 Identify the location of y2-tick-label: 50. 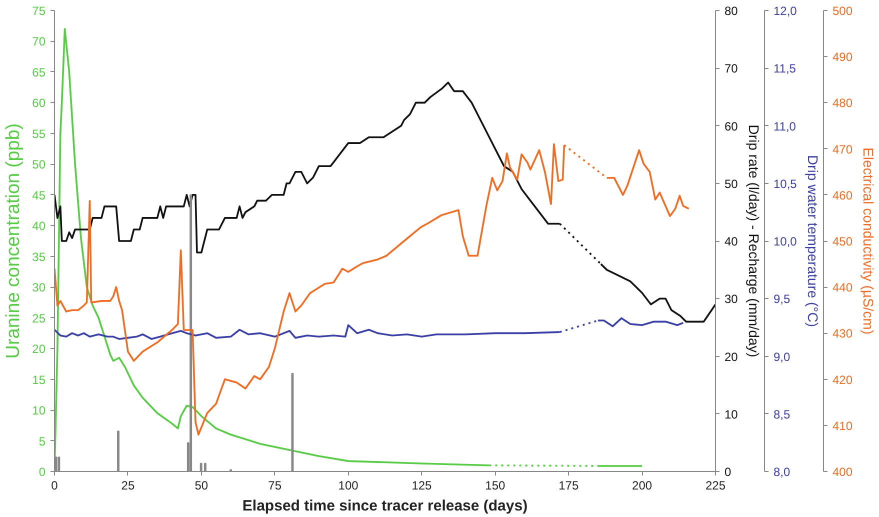
(731, 183).